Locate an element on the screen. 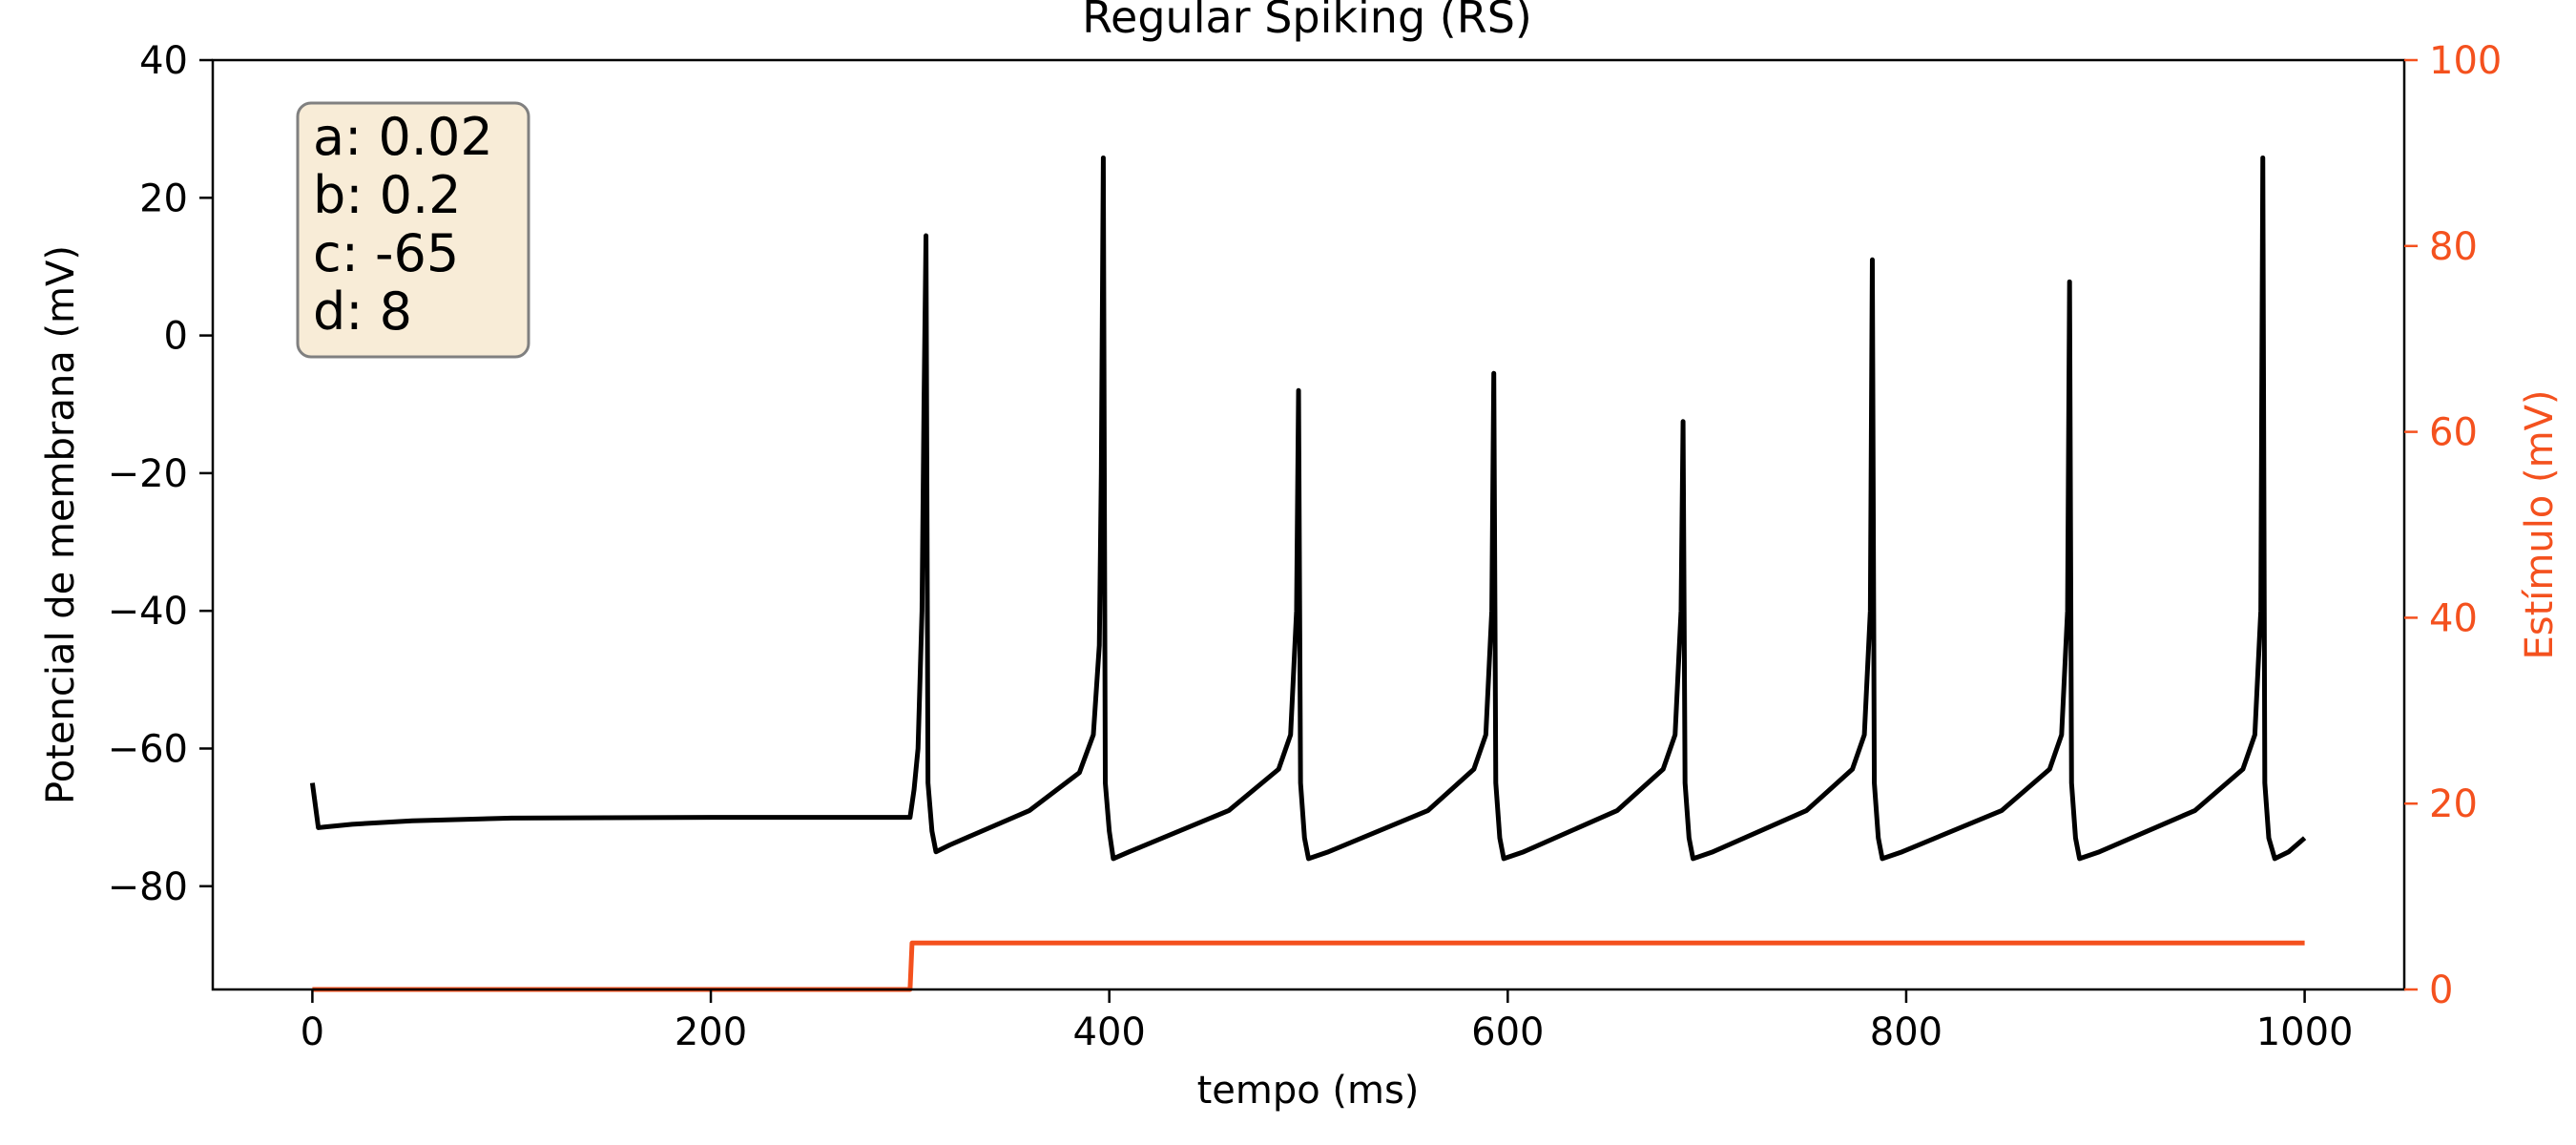 Image resolution: width=2576 pixels, height=1145 pixels. y-tick-label: −40 is located at coordinates (148, 612).